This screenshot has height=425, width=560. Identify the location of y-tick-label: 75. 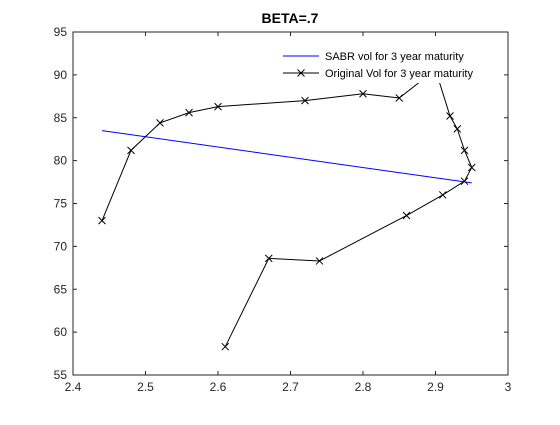
(61, 204).